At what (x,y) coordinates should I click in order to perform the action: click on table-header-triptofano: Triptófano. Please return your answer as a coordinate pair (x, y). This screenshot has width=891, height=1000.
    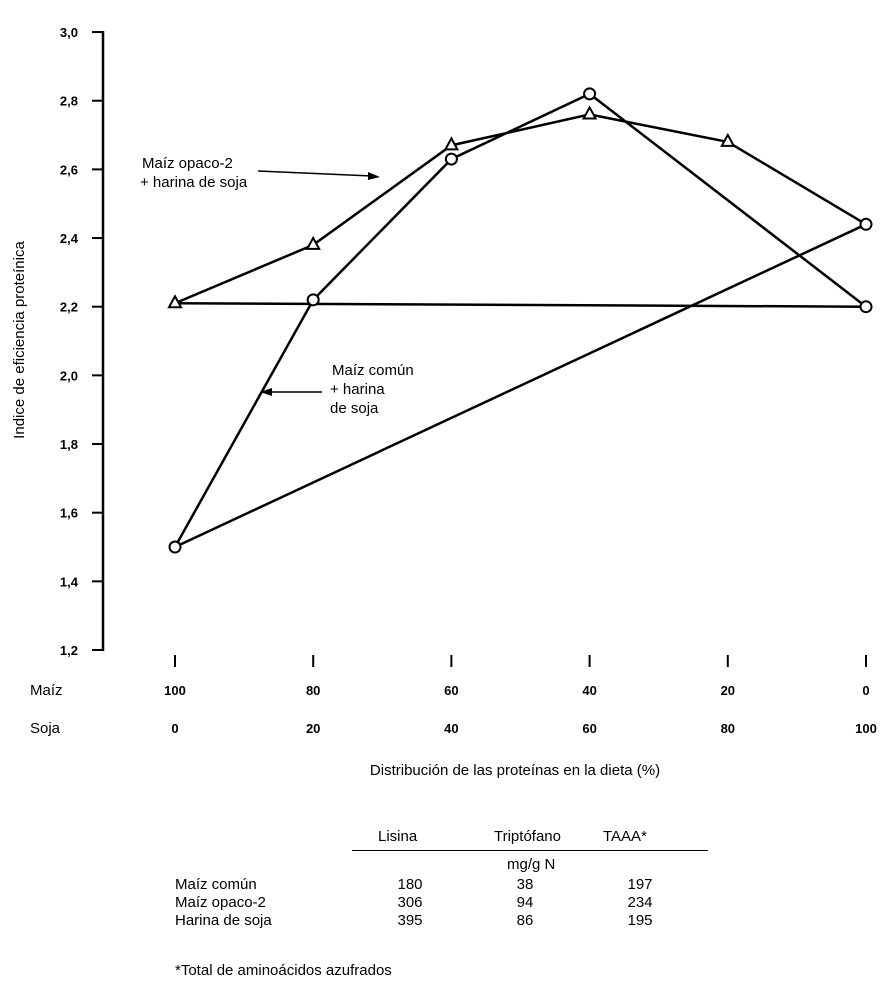
    Looking at the image, I should click on (527, 836).